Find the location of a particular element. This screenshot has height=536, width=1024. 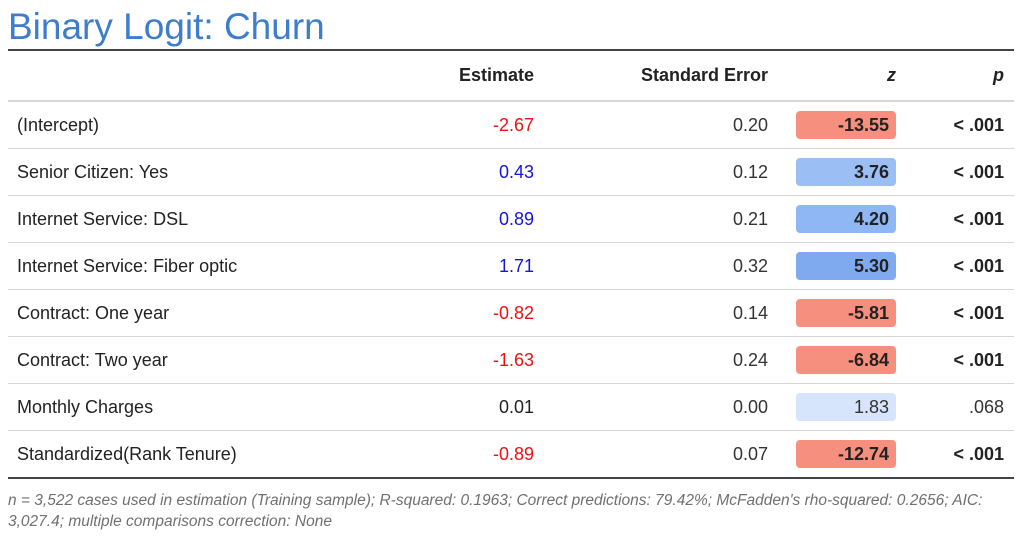

row-label: Internet Service: Fiber optic is located at coordinates (208, 266).